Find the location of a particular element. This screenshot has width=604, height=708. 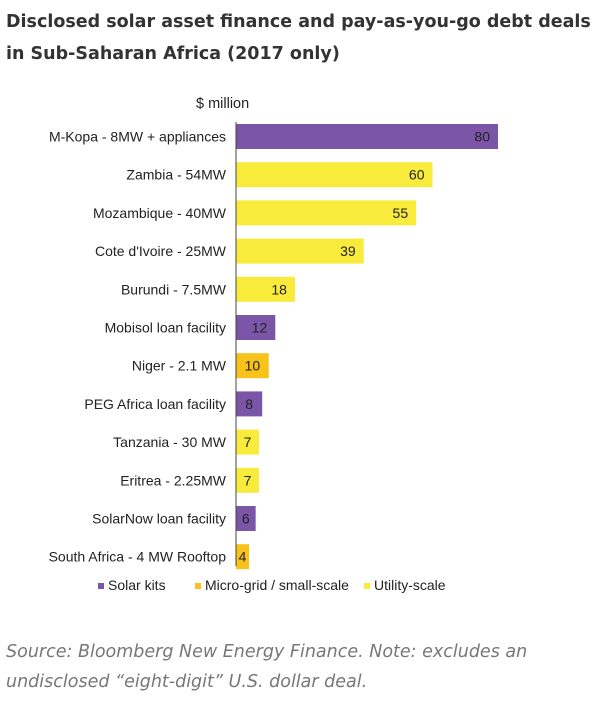

category-label: South Africa - 4 MW Rooftop is located at coordinates (138, 557).